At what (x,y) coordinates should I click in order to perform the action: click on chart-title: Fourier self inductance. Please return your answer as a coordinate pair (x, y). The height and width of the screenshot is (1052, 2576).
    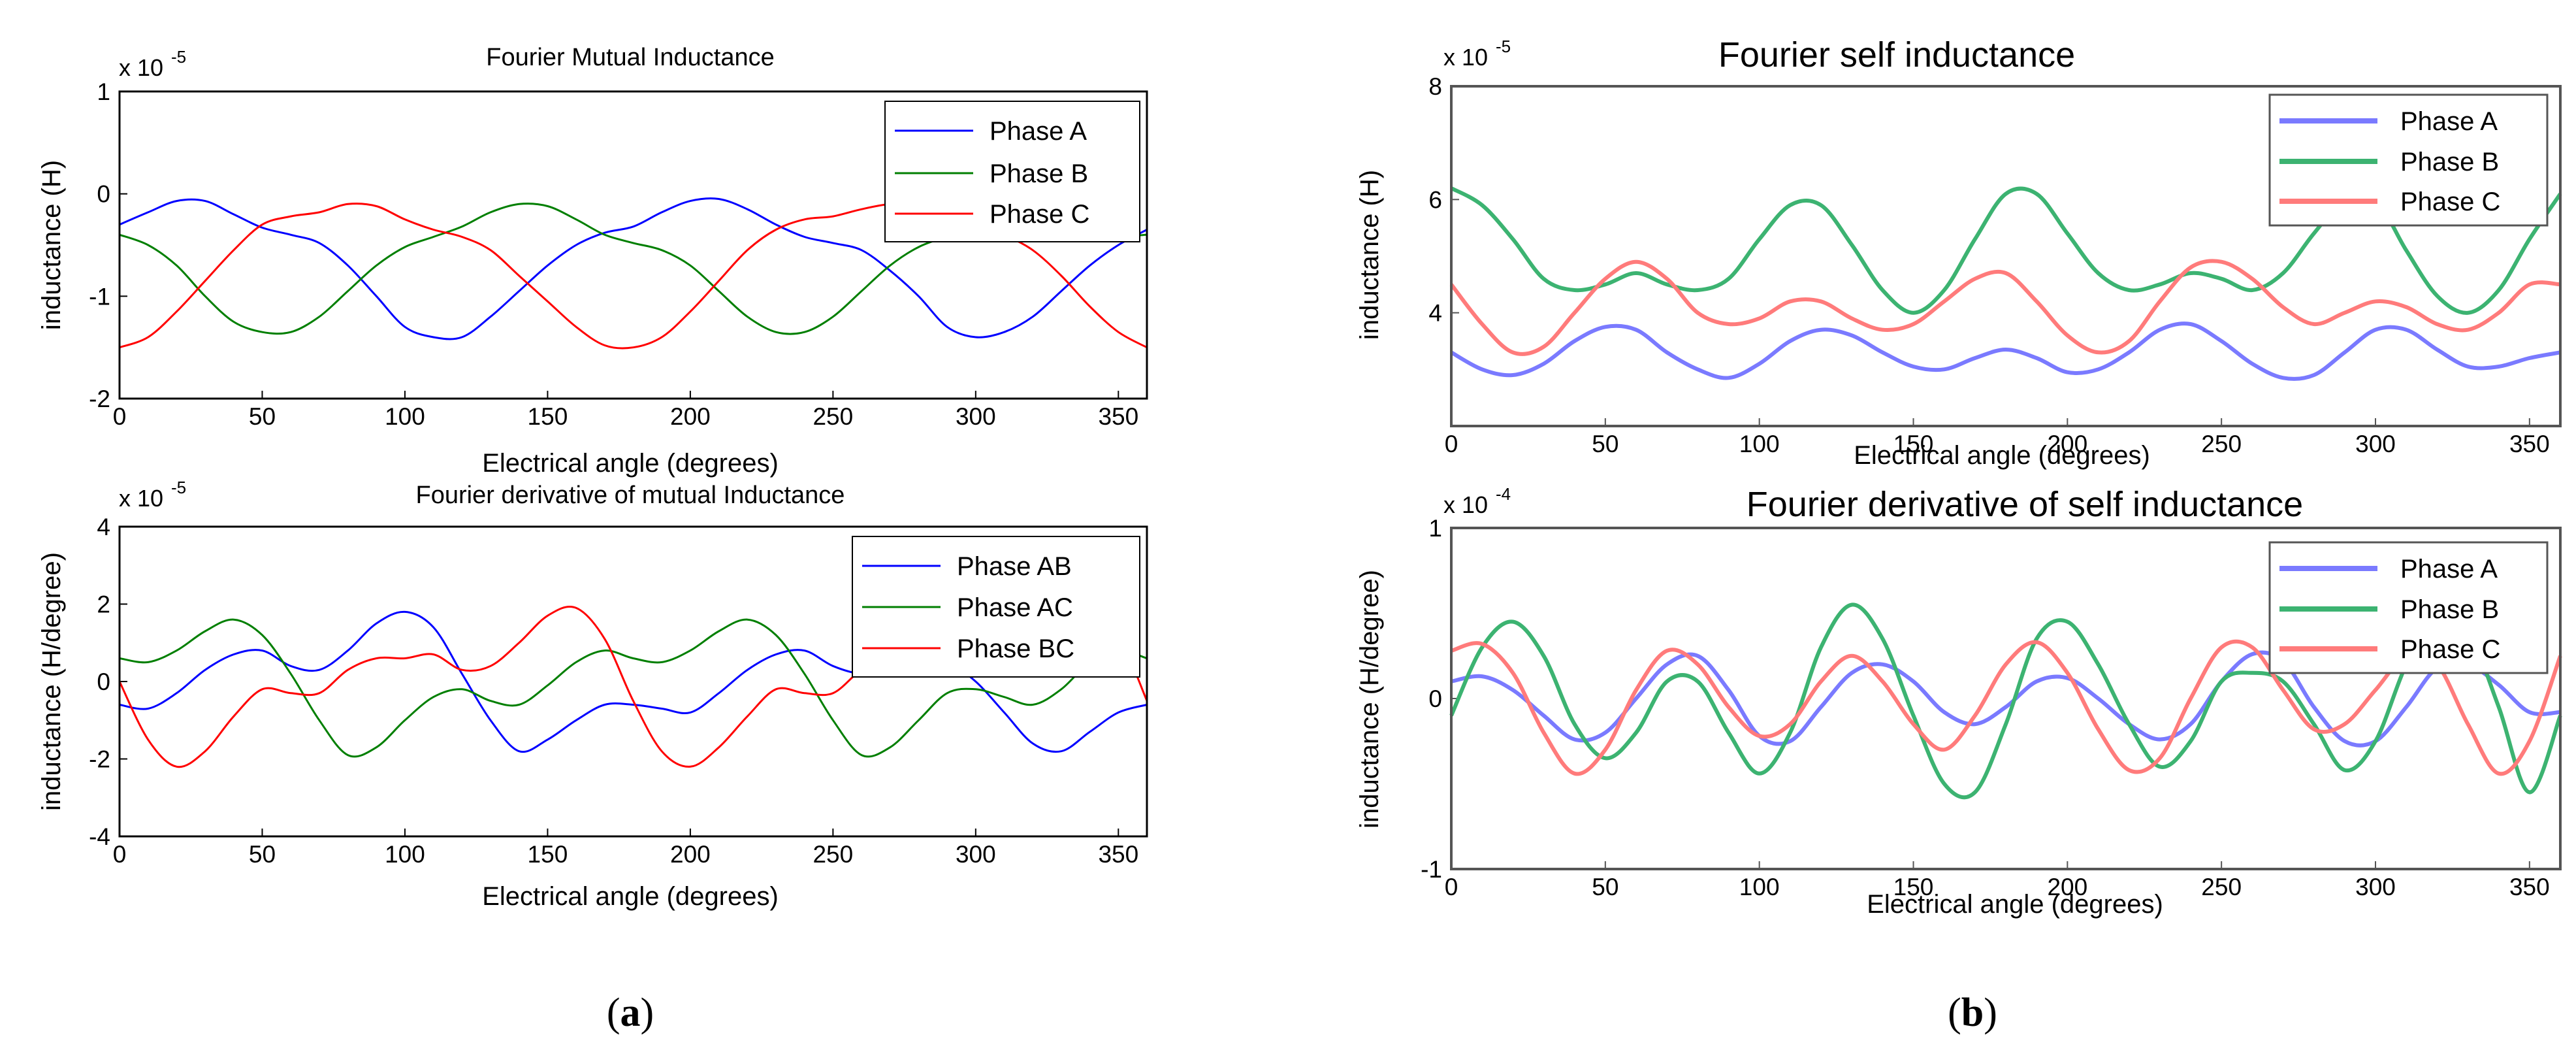
    Looking at the image, I should click on (1897, 55).